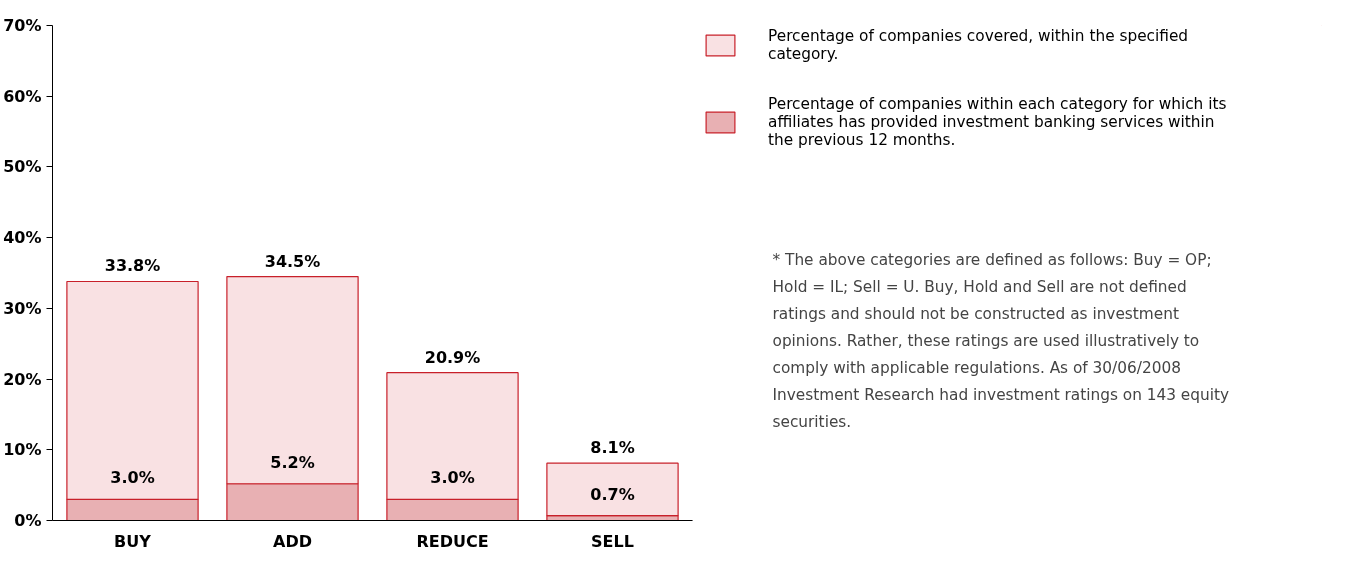  I want to click on y-tick-label: 0%, so click(28, 520).